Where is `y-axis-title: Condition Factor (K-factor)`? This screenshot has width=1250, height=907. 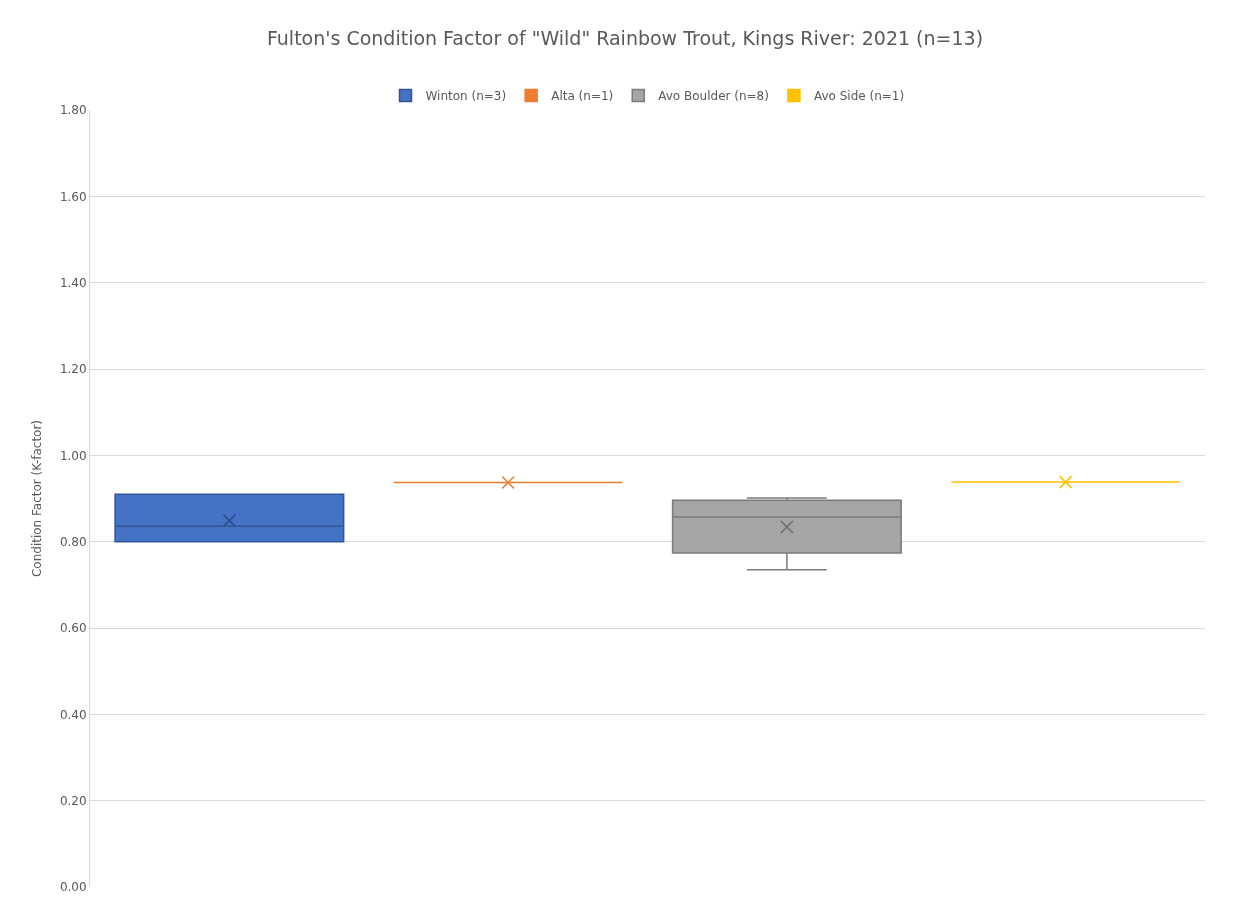
y-axis-title: Condition Factor (K-factor) is located at coordinates (37, 498).